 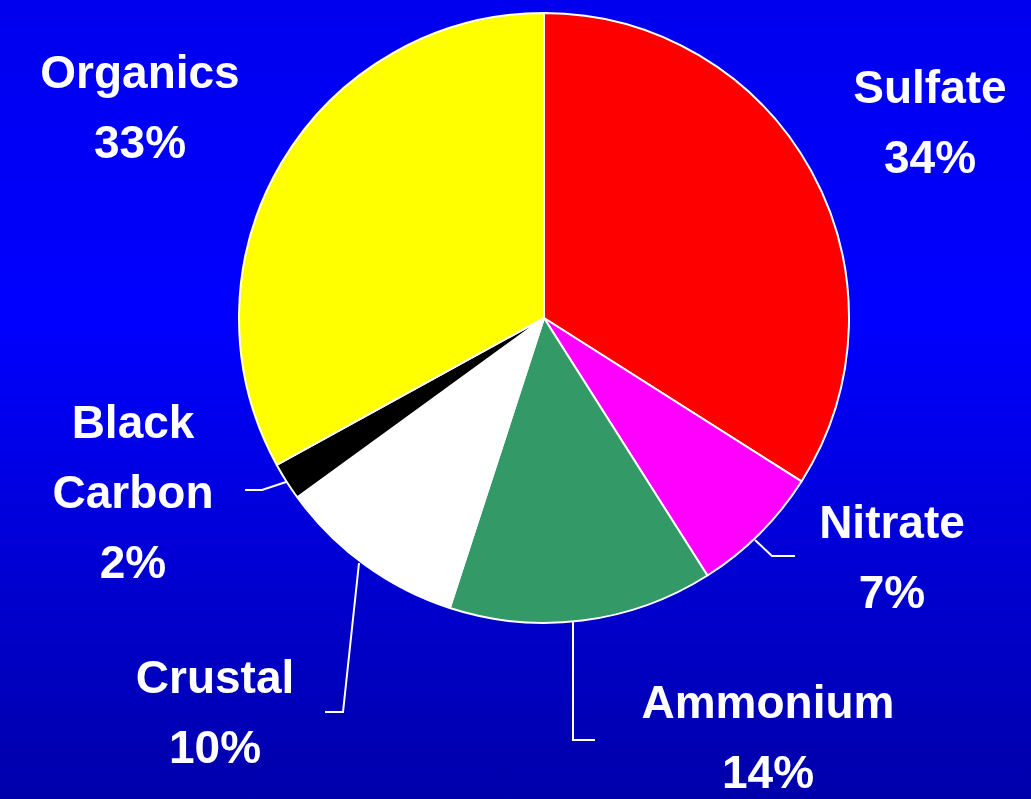 I want to click on slice-label: Ammonium, so click(x=768, y=701).